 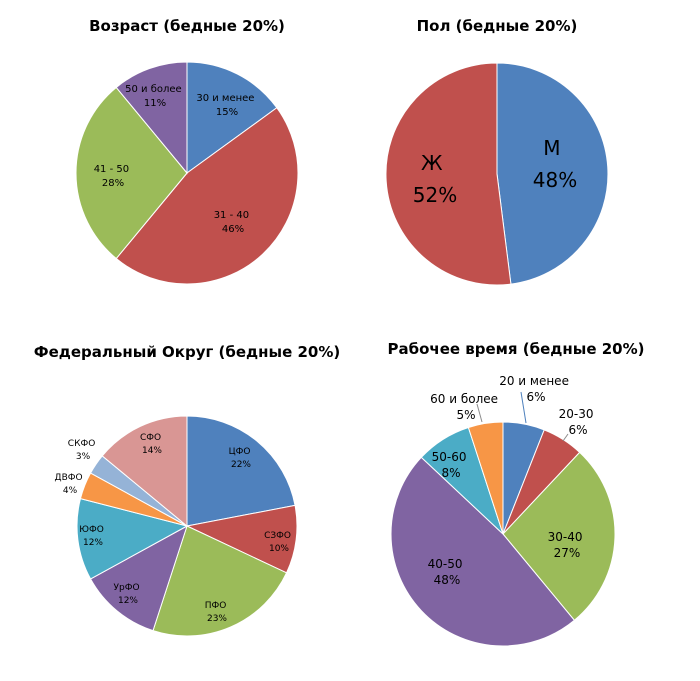 I want to click on district-pie, so click(x=187, y=526).